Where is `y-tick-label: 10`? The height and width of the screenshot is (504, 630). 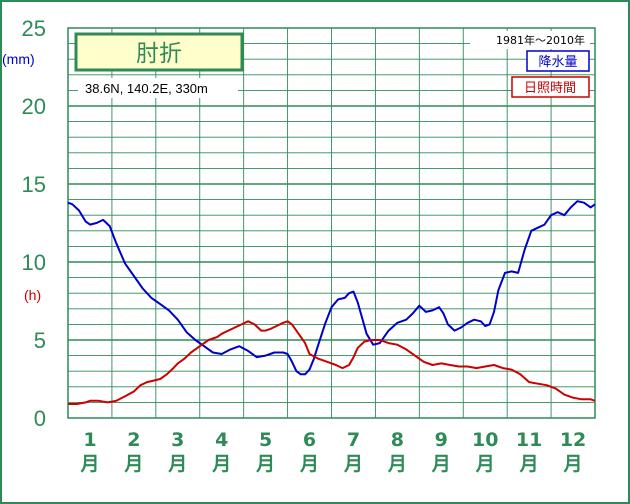
y-tick-label: 10 is located at coordinates (34, 262).